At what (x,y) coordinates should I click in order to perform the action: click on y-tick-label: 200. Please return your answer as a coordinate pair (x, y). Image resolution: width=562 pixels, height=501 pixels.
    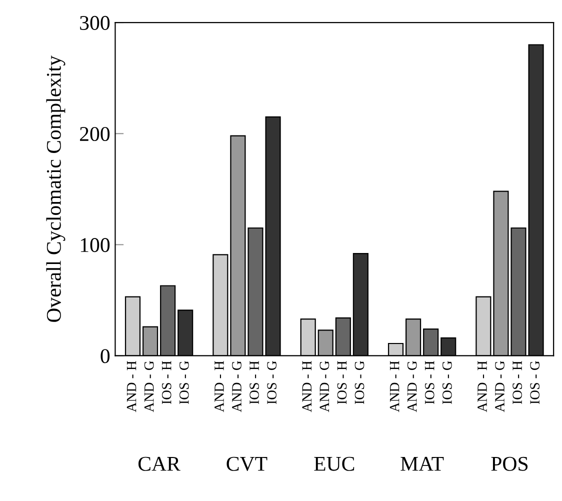
    Looking at the image, I should click on (95, 134).